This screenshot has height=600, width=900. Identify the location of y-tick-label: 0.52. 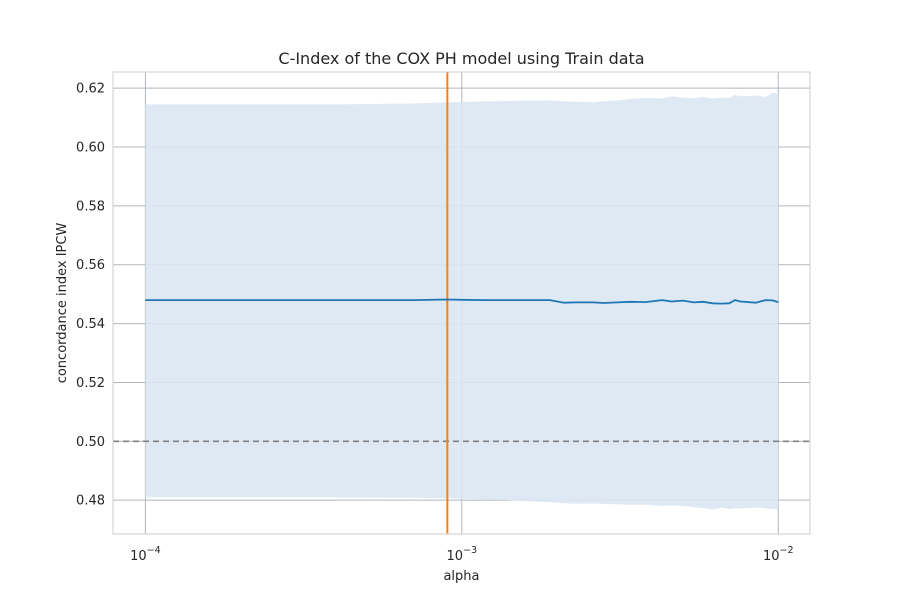
(90, 383).